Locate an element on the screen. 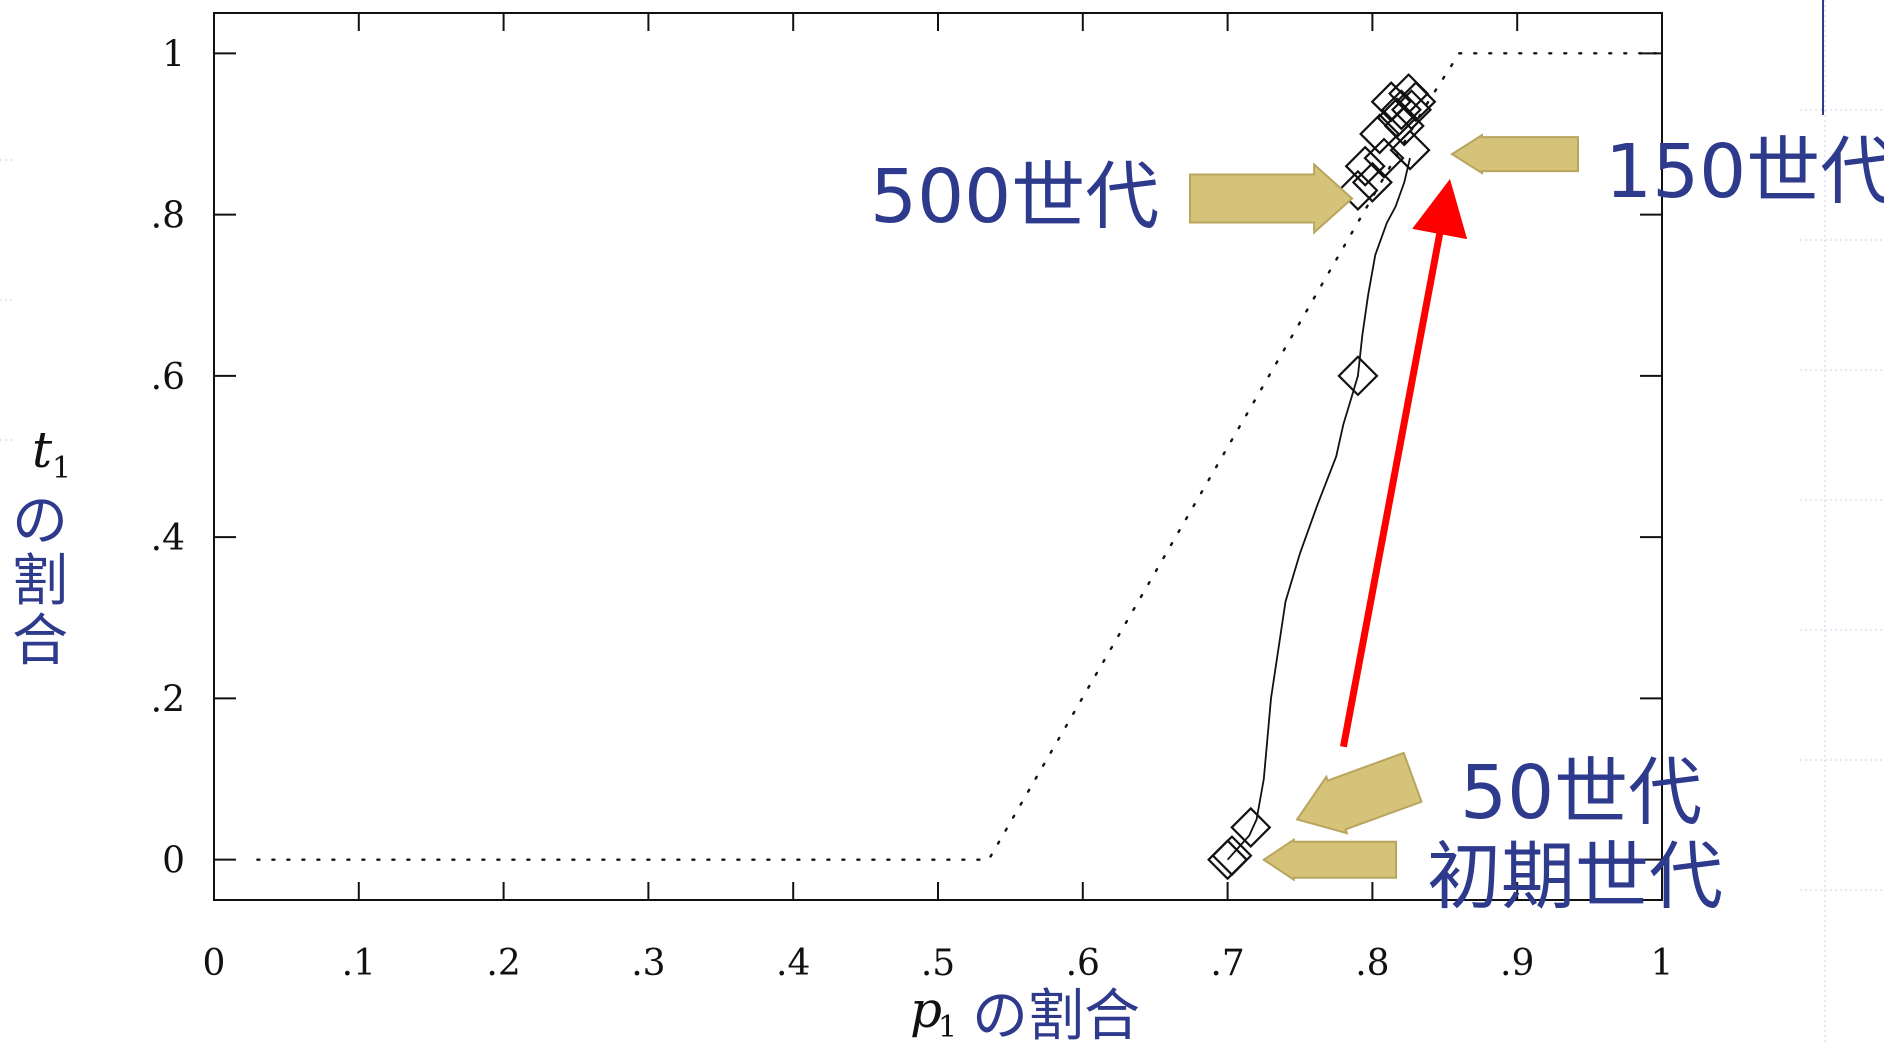  series-solid-line is located at coordinates (1318, 509).